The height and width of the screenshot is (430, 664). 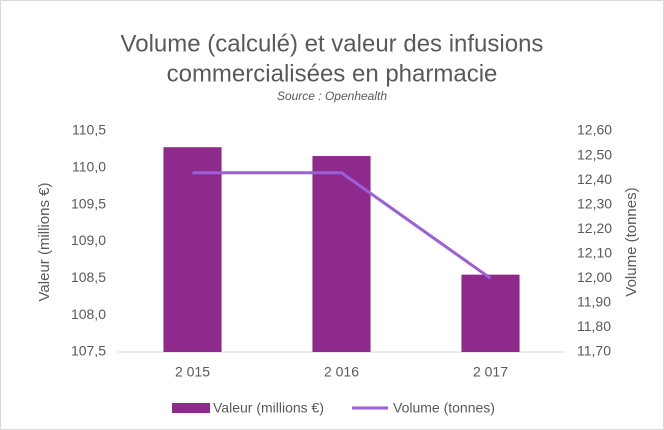 I want to click on y2-tick-label: 12,60, so click(x=594, y=130).